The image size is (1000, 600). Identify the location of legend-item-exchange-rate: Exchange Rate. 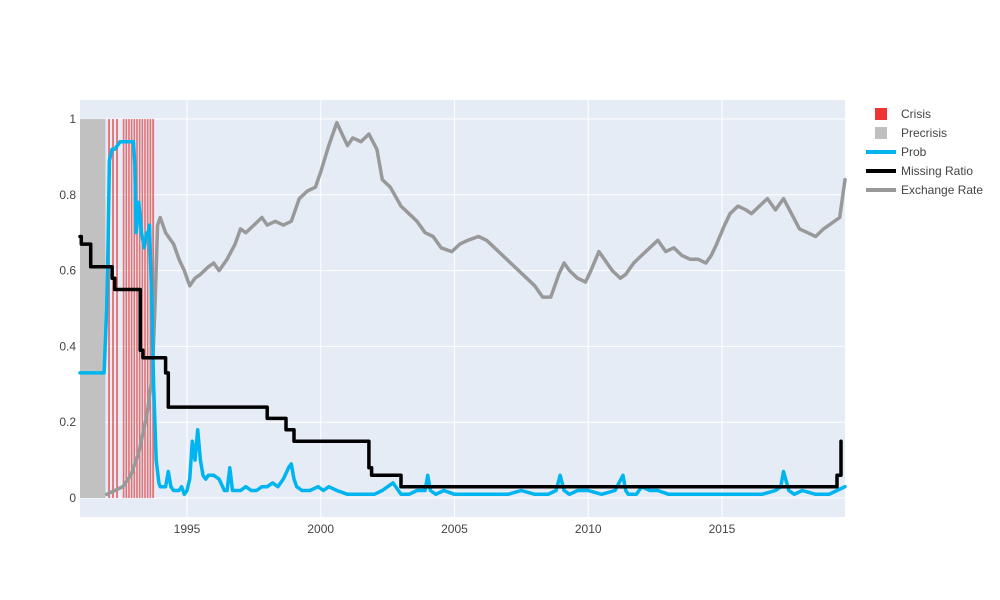
(924, 190).